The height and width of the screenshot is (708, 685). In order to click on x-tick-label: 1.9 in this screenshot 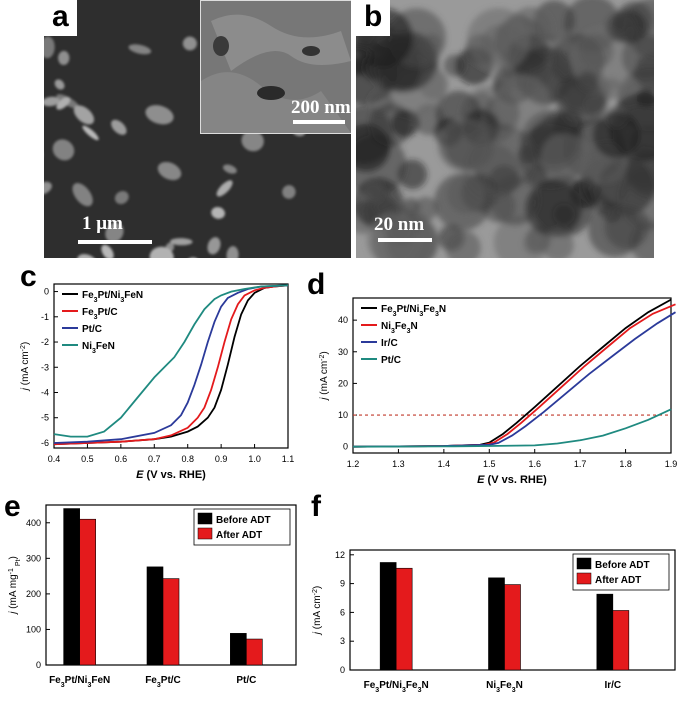, I will do `click(671, 464)`.